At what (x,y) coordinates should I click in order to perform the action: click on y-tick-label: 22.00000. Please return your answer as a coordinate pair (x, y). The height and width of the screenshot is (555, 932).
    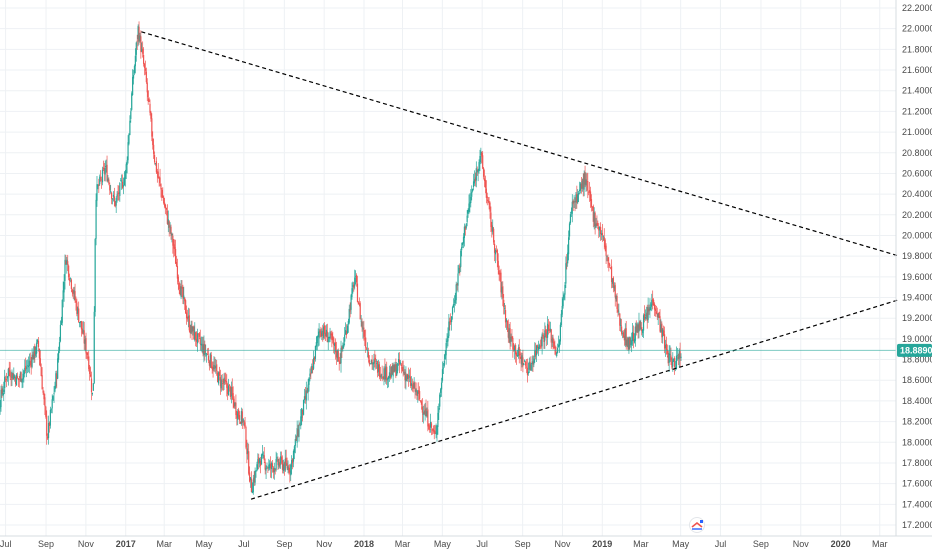
    Looking at the image, I should click on (917, 29).